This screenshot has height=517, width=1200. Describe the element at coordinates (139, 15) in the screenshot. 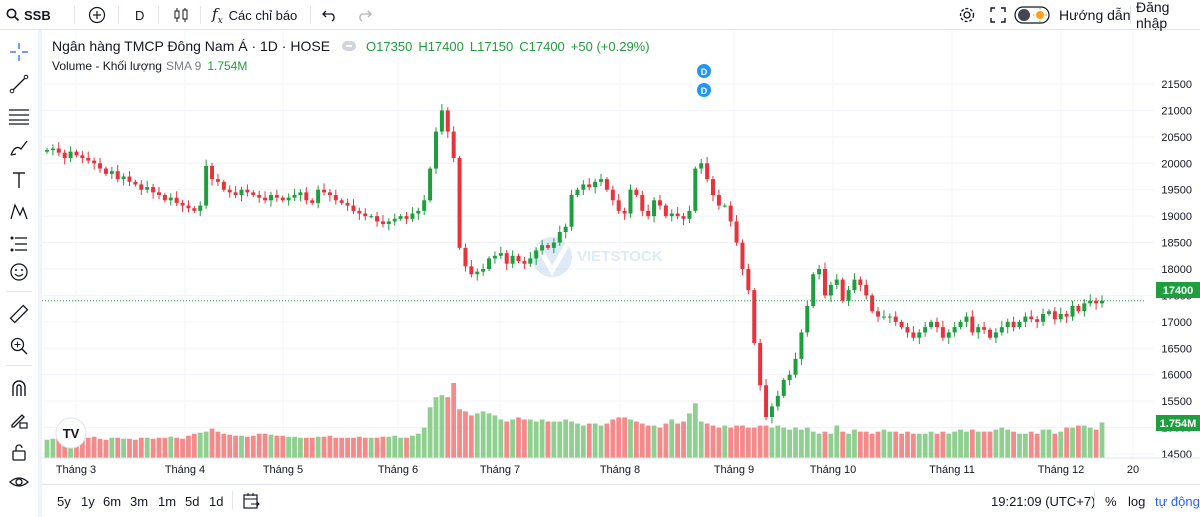

I see `interval-button: D` at that location.